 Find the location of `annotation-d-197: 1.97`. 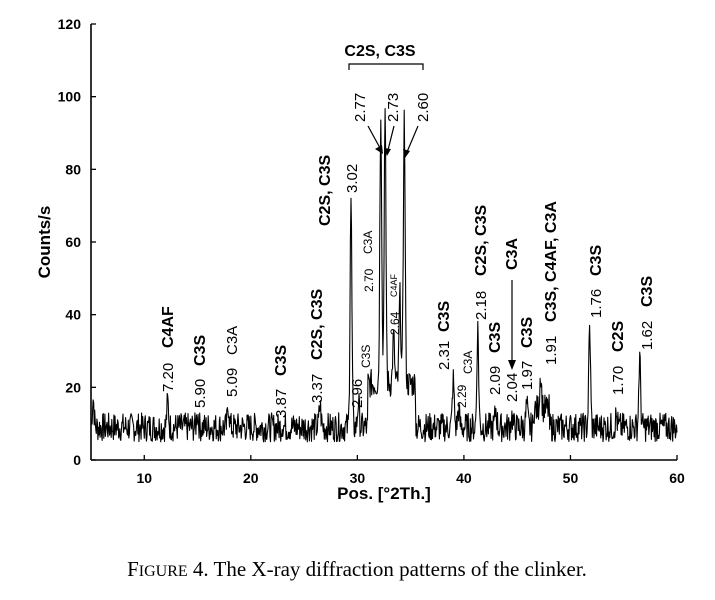

annotation-d-197: 1.97 is located at coordinates (527, 375).